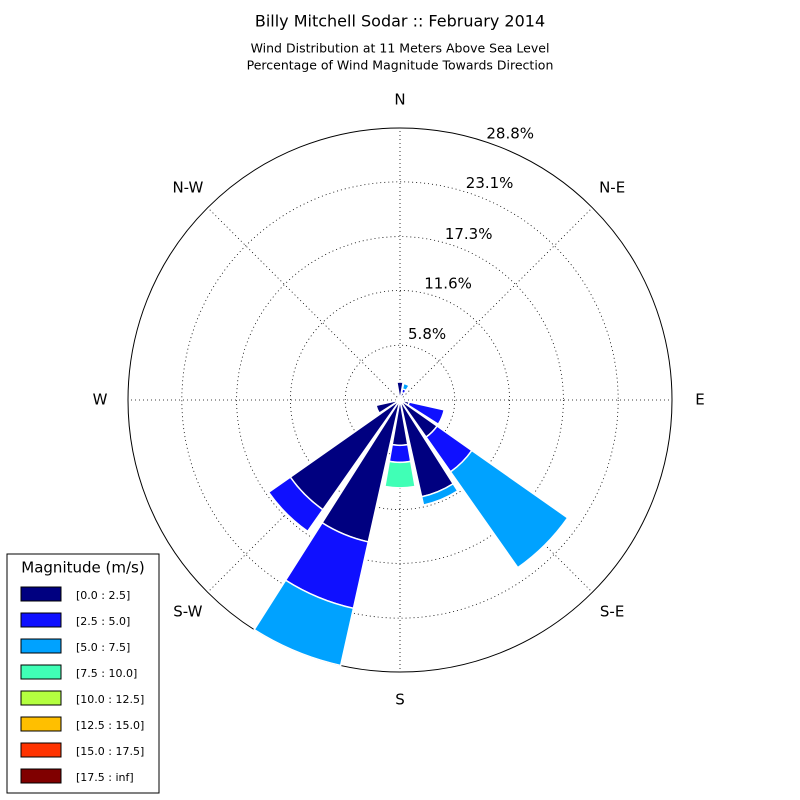  What do you see at coordinates (699, 400) in the screenshot?
I see `direction-label: E` at bounding box center [699, 400].